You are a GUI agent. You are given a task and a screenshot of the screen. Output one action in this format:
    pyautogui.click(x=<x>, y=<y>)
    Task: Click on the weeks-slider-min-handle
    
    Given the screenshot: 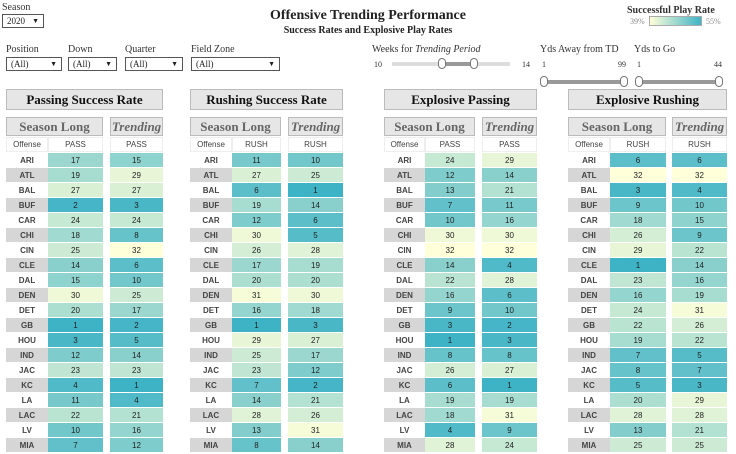 What is the action you would take?
    pyautogui.click(x=442, y=63)
    